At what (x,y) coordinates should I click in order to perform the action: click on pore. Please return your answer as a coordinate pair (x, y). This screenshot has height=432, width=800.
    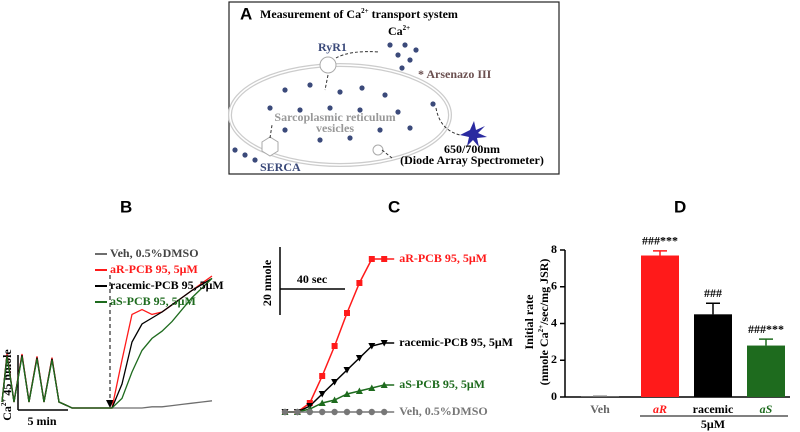
    Looking at the image, I should click on (378, 150).